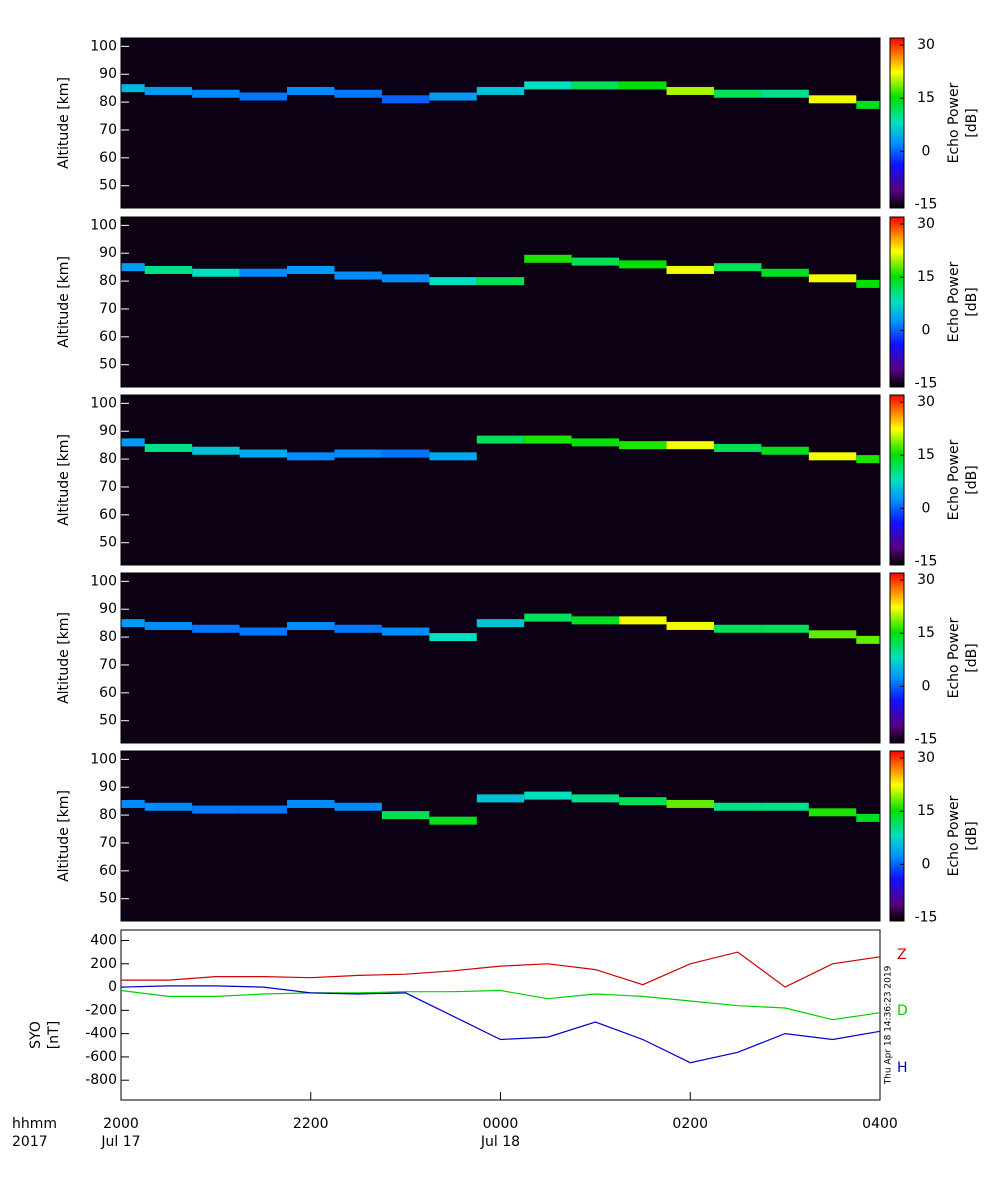 This screenshot has height=1204, width=1000. Describe the element at coordinates (500, 480) in the screenshot. I see `plot-background` at that location.